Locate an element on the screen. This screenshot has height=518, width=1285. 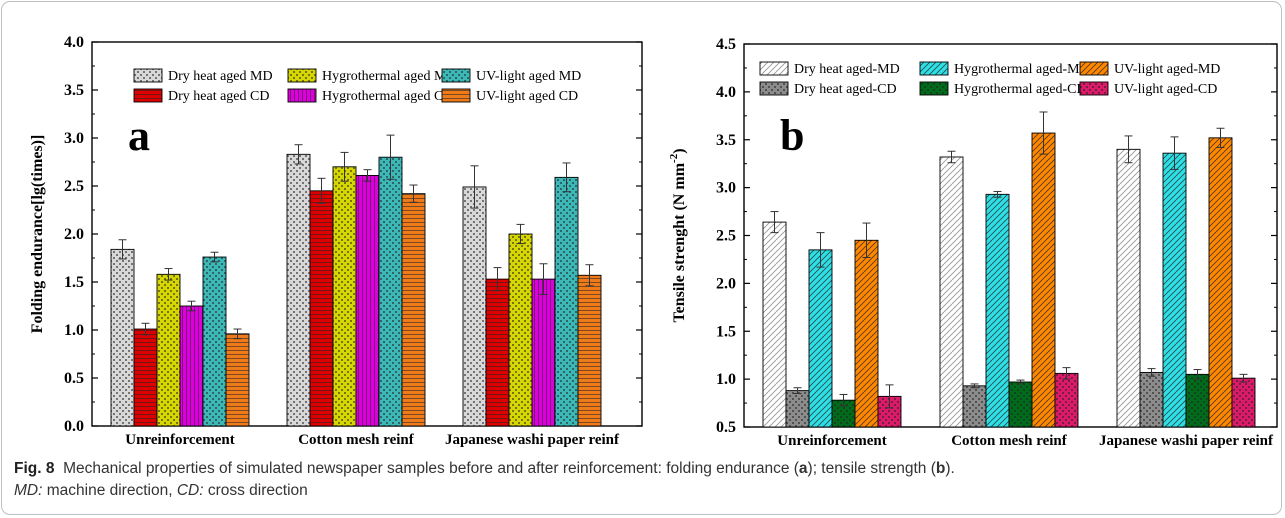
legend-entry: Dry heat aged CD is located at coordinates (218, 96).